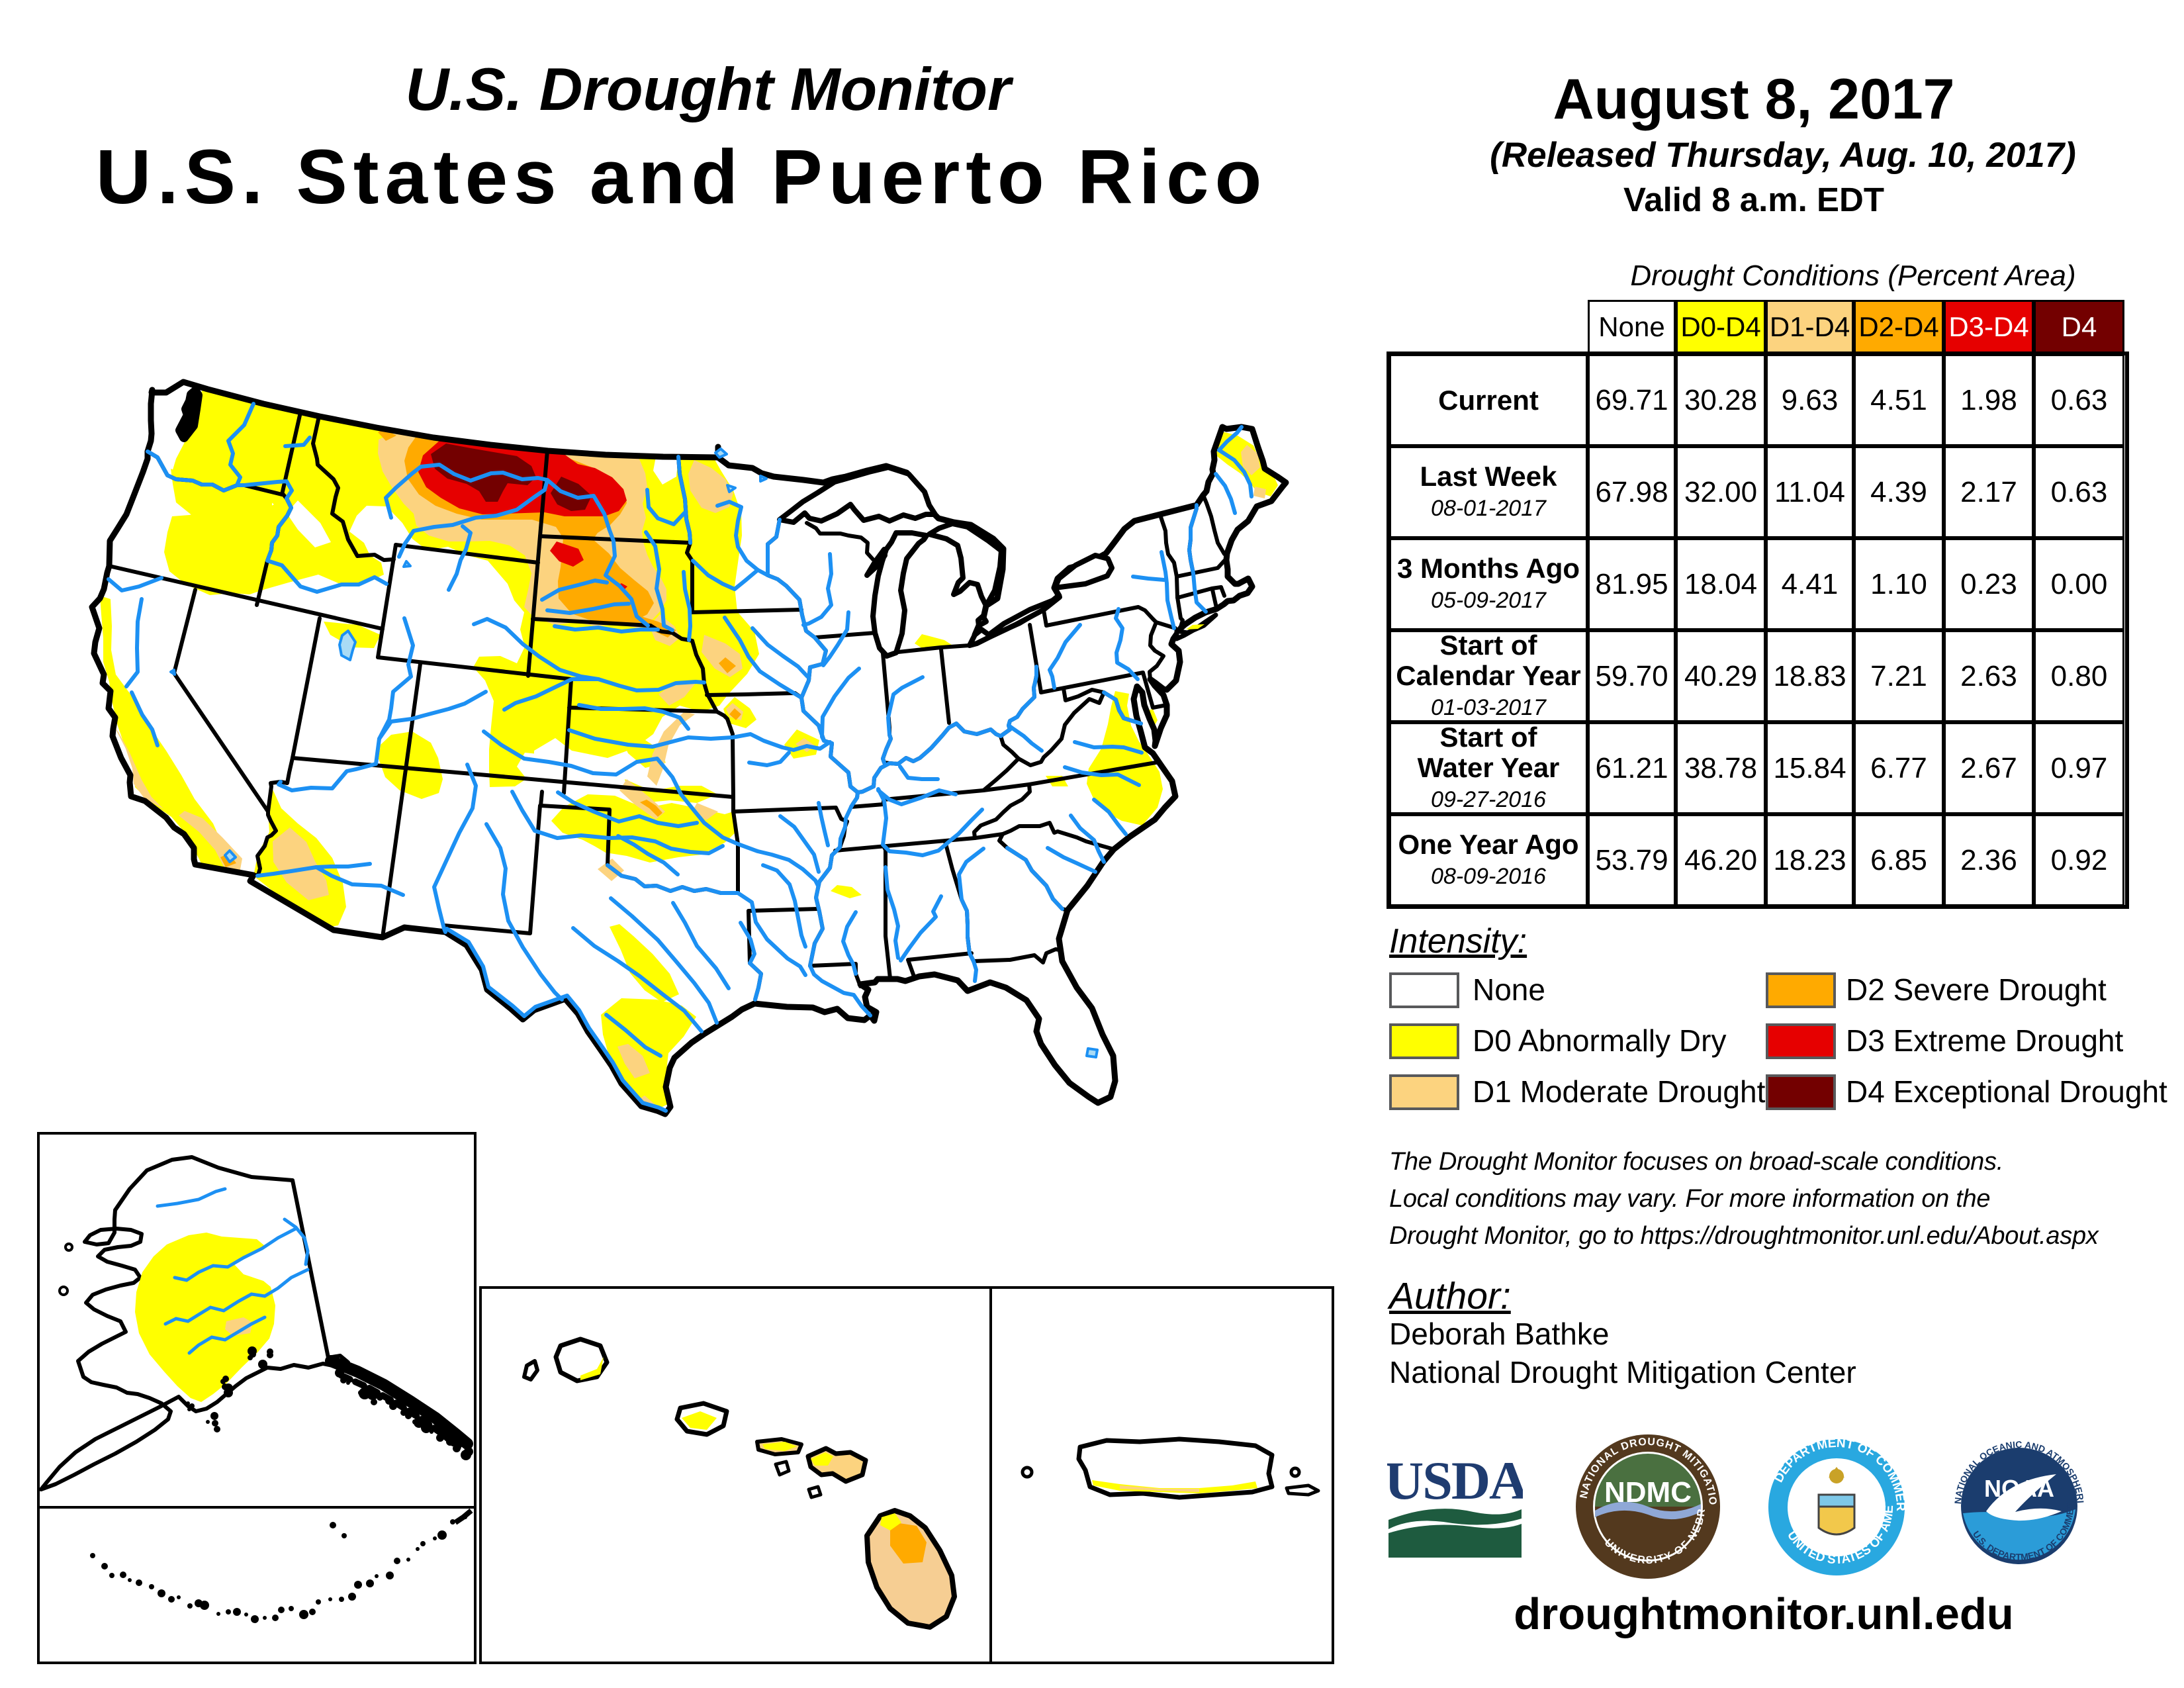 This screenshot has width=2184, height=1688. I want to click on svg-text: NDMC, so click(1648, 1492).